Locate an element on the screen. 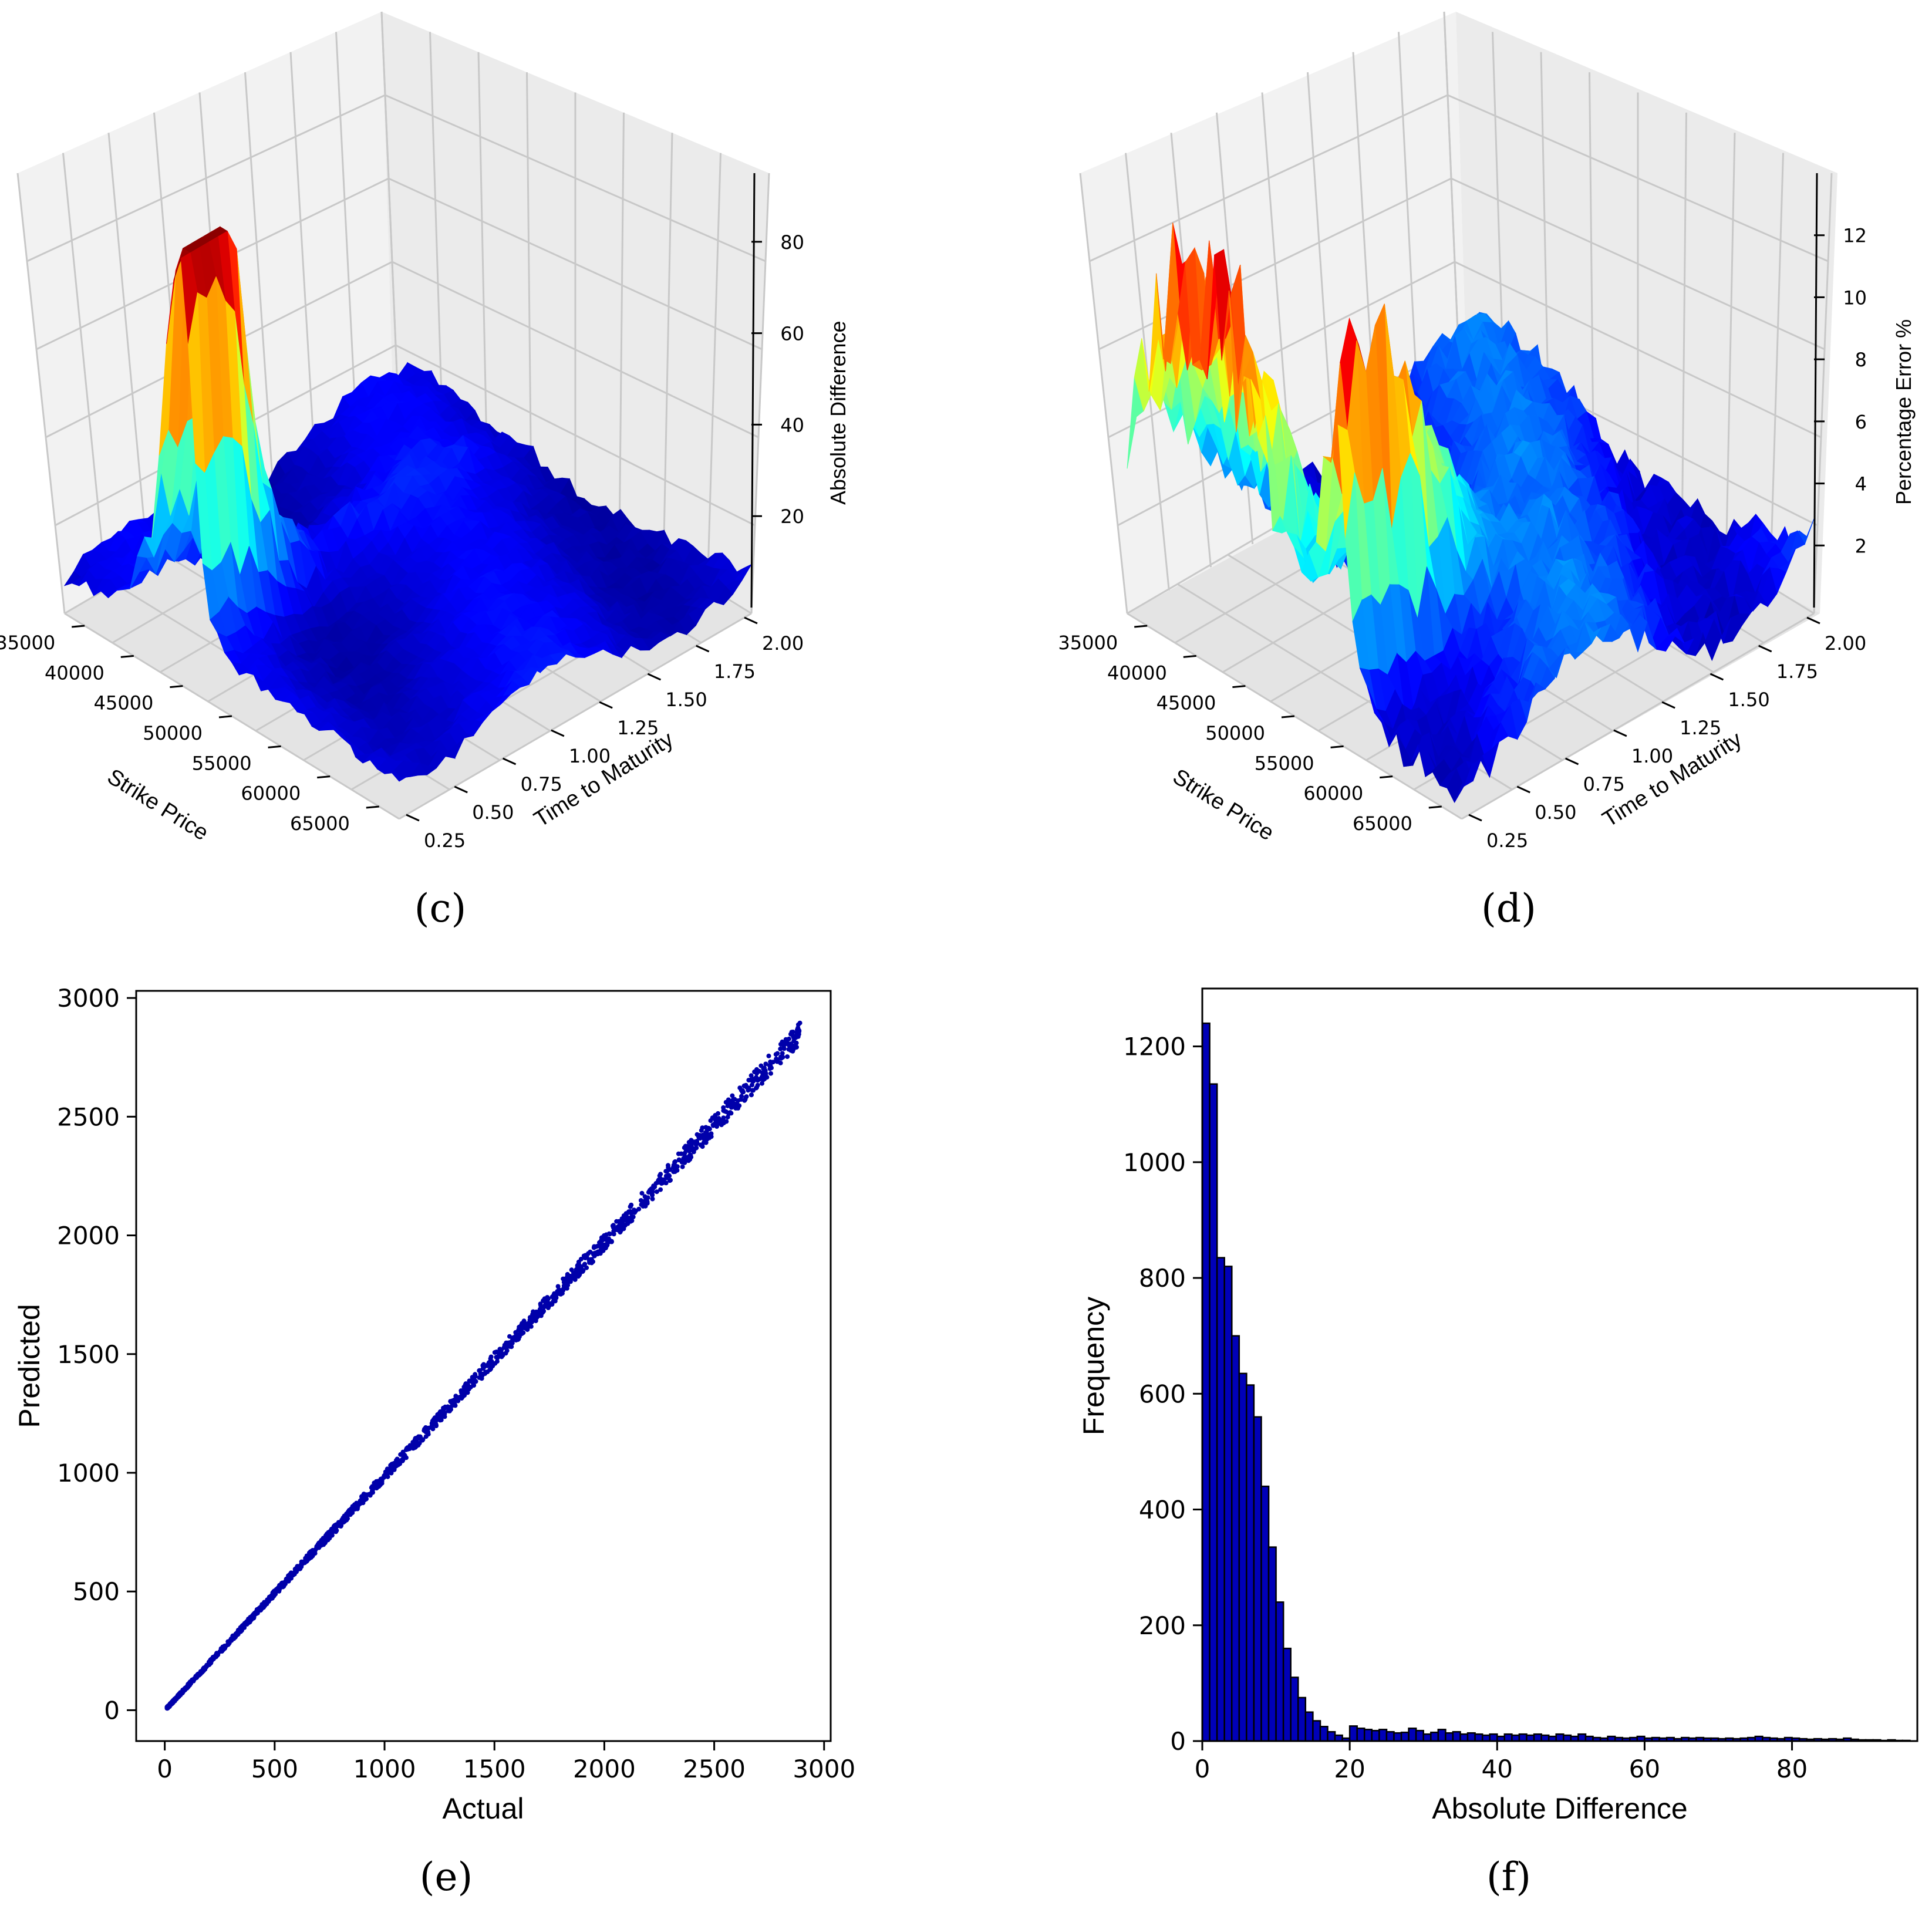 The width and height of the screenshot is (1932, 1906). x-tick-label: 45000 is located at coordinates (1186, 703).